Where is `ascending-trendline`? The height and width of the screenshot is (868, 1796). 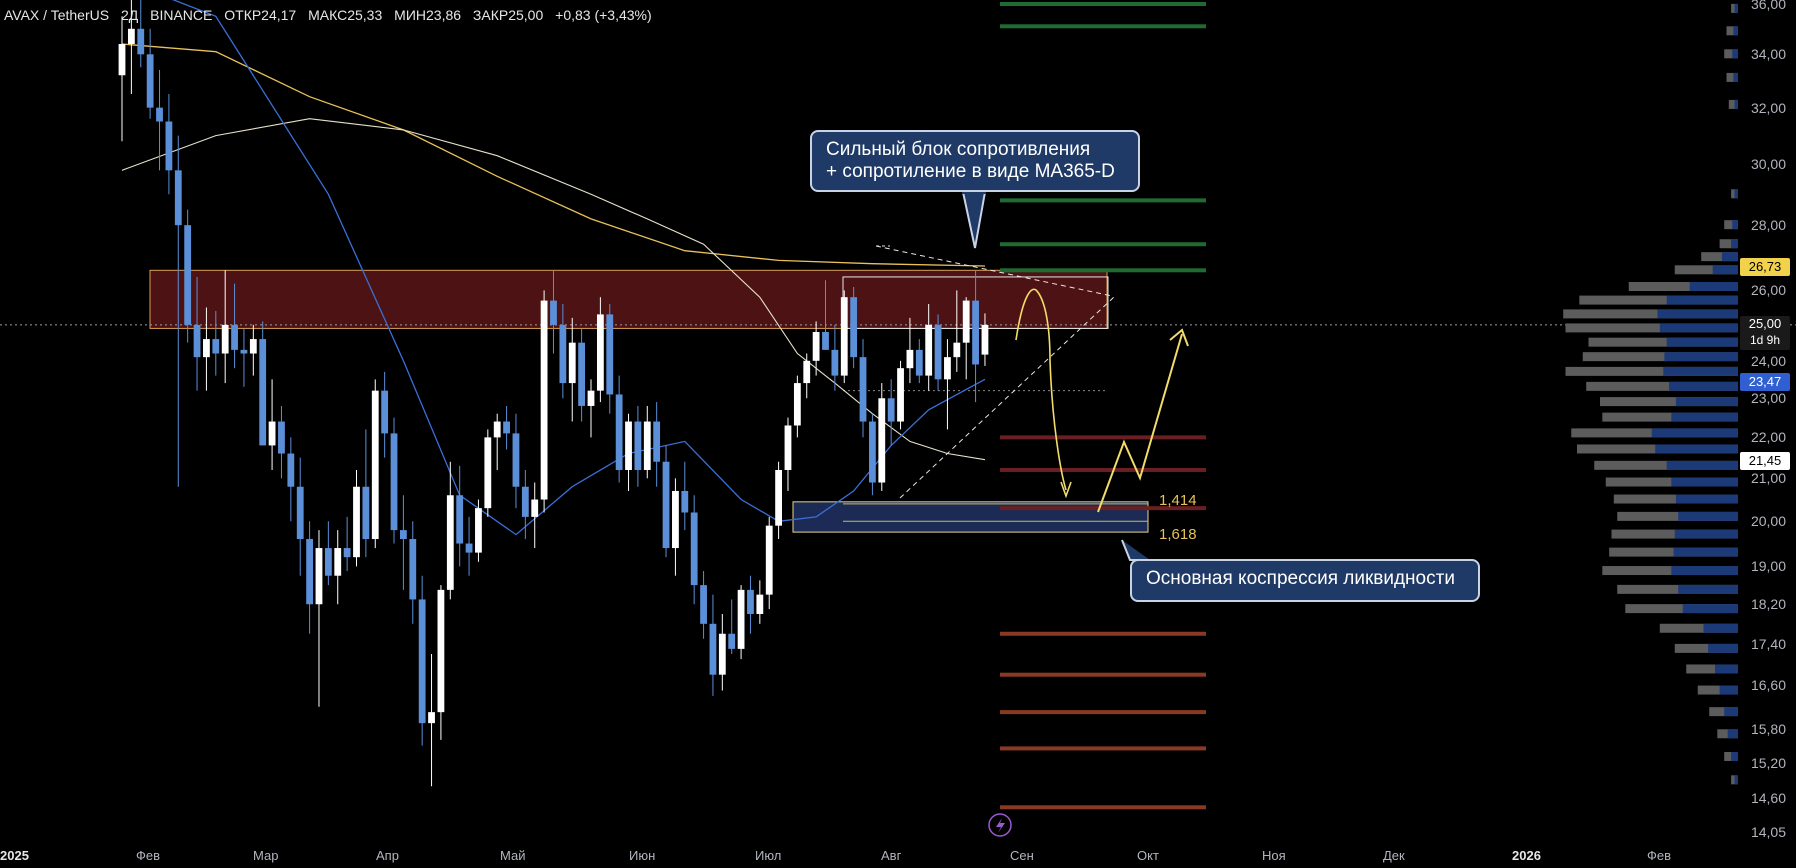
ascending-trendline is located at coordinates (1007, 397).